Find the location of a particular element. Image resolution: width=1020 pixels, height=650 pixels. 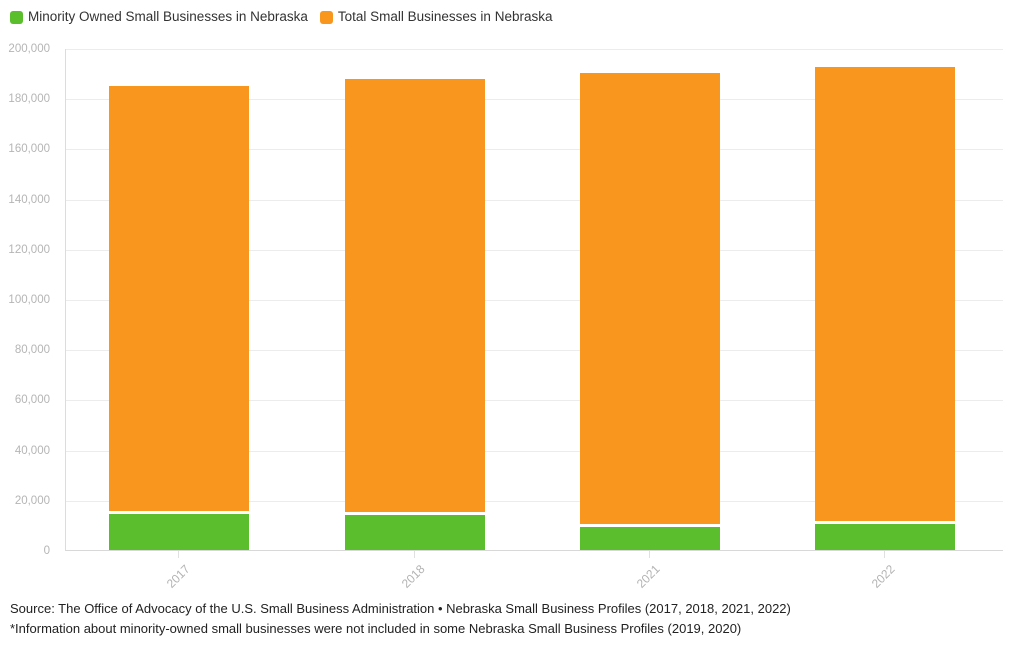

legend-swatch-total-icon is located at coordinates (326, 17).